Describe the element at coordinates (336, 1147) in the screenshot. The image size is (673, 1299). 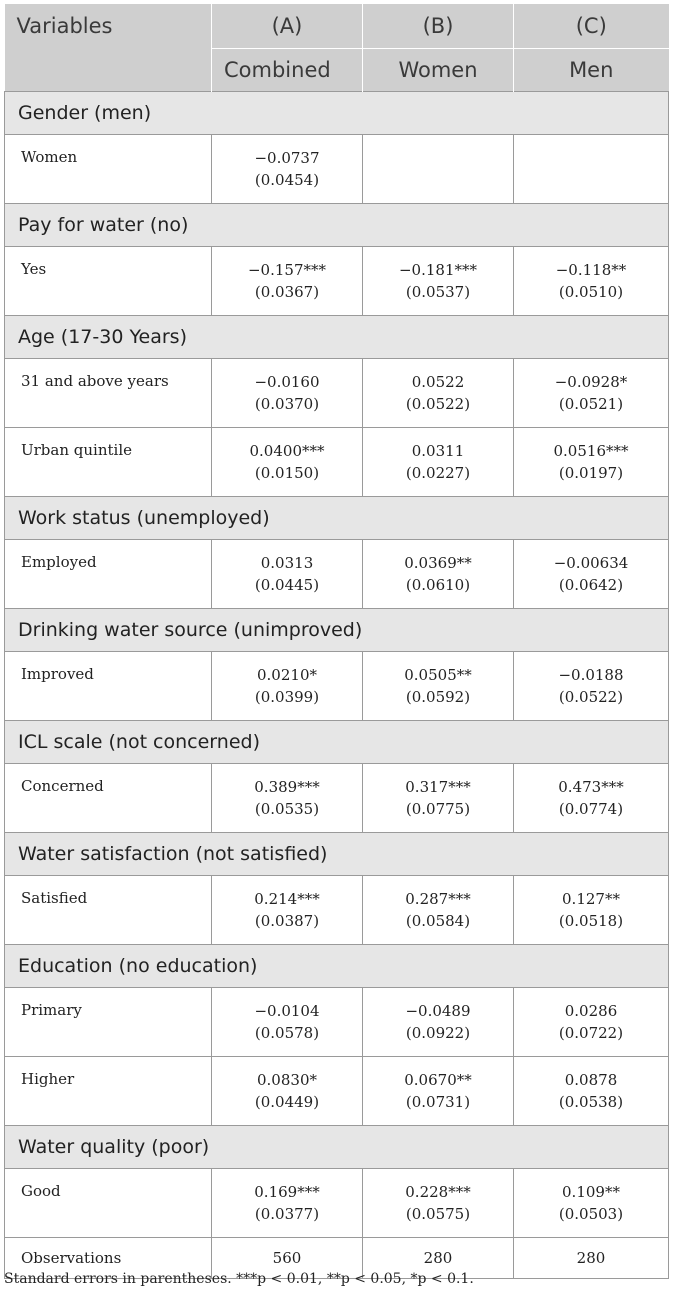
I see `section-row: Water quality (poor)` at that location.